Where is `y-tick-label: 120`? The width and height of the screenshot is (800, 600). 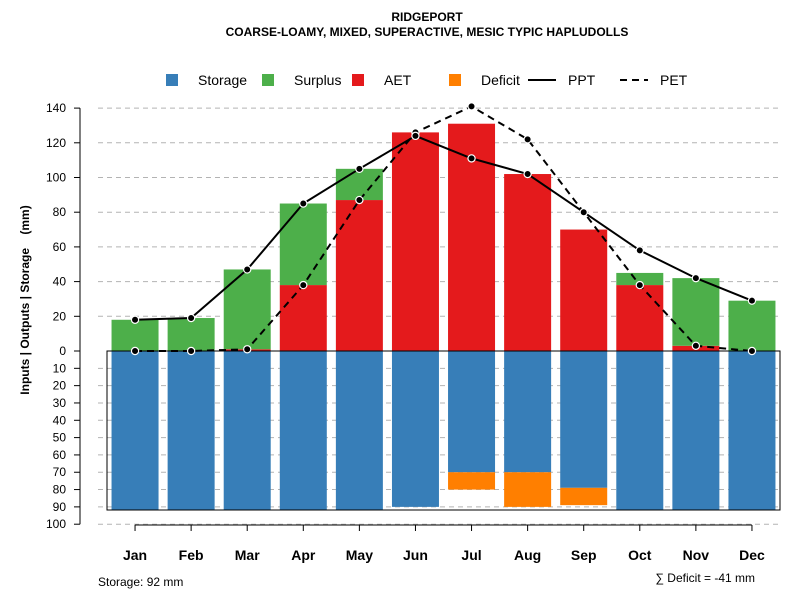 y-tick-label: 120 is located at coordinates (56, 143).